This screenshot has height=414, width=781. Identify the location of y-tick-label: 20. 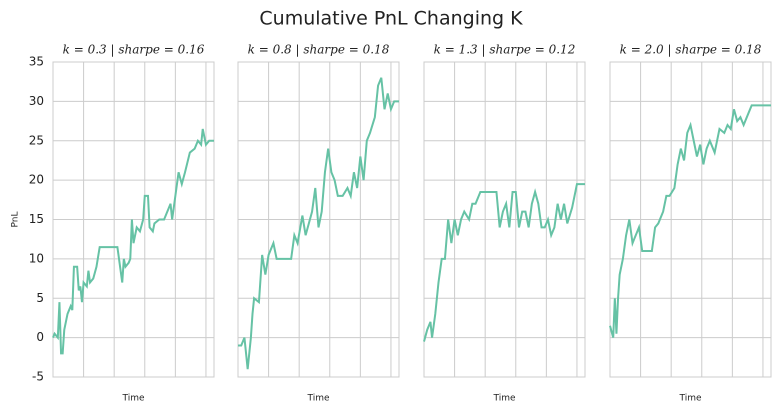
(36, 180).